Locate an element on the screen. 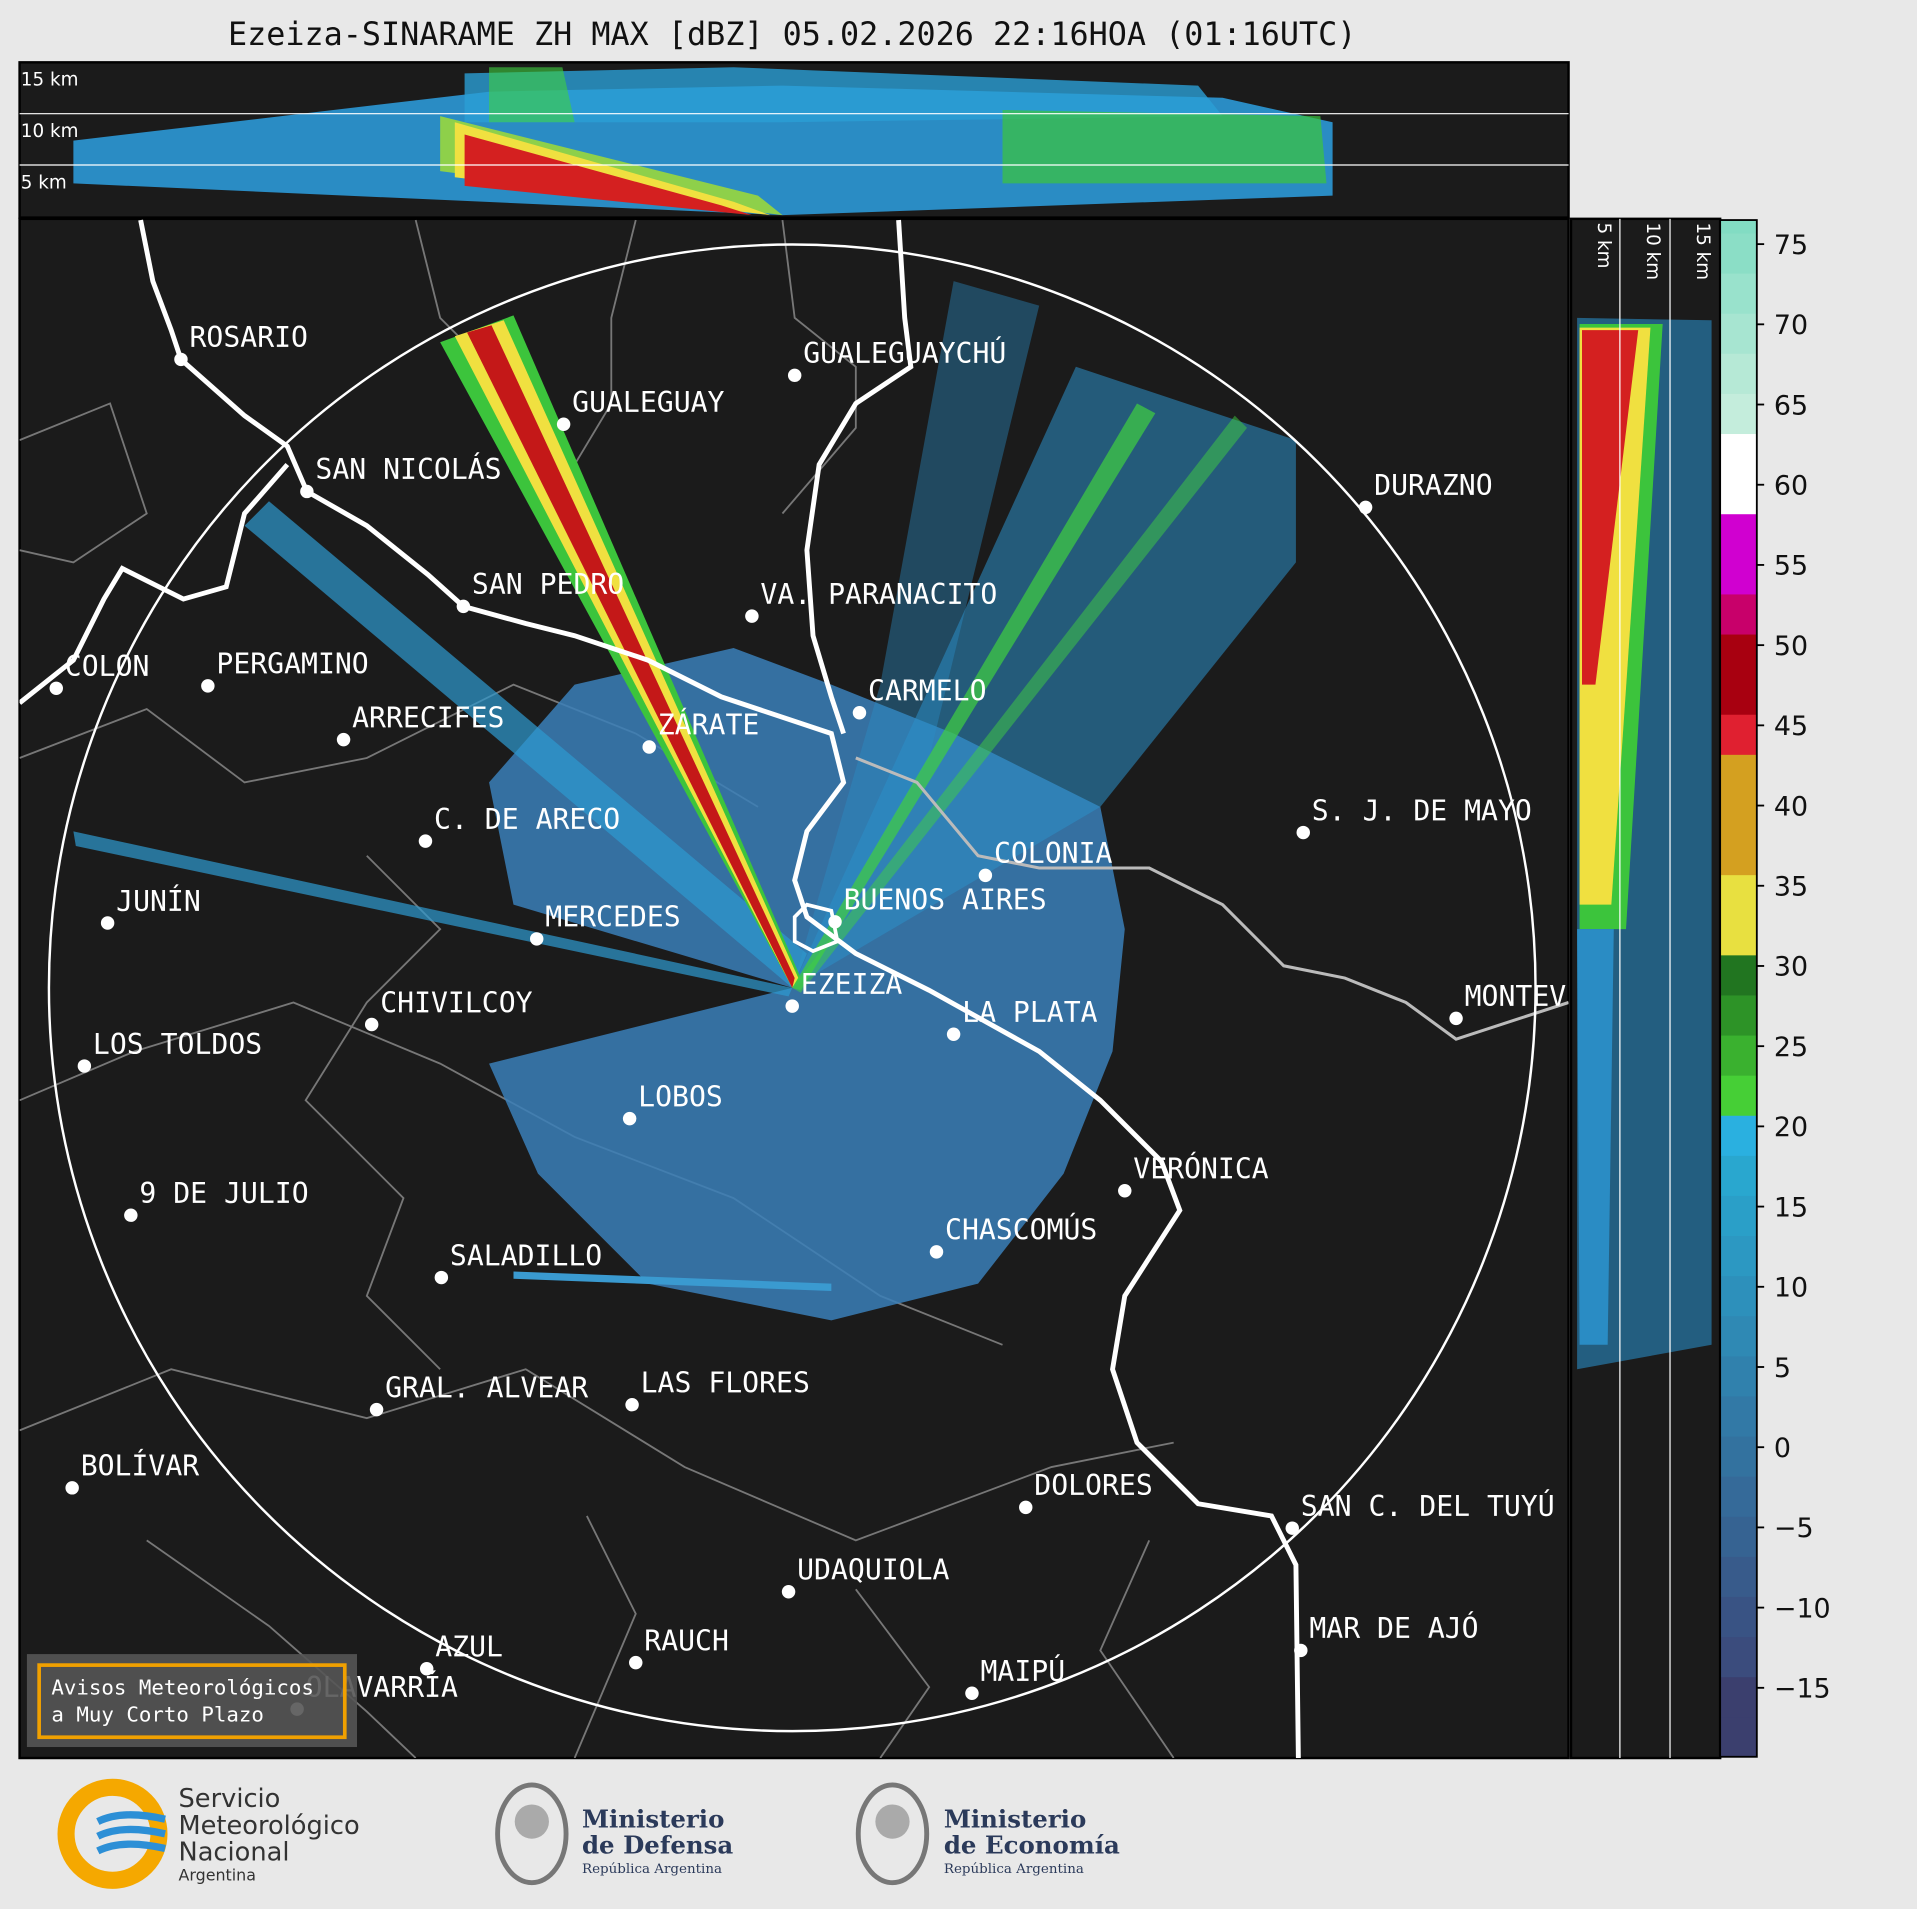 This screenshot has width=1917, height=1909. tick-label: 0 is located at coordinates (1782, 1448).